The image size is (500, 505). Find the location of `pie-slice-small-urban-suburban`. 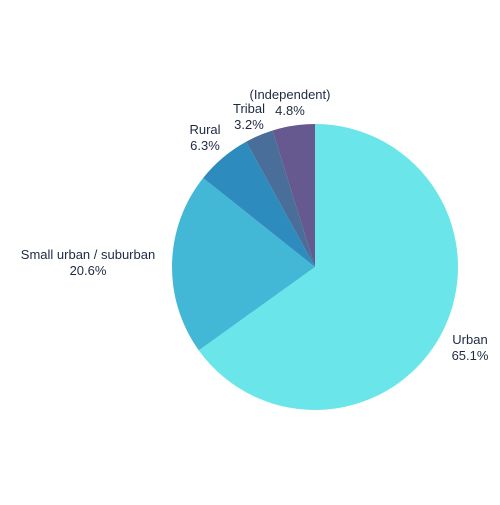

pie-slice-small-urban-suburban is located at coordinates (243, 264).